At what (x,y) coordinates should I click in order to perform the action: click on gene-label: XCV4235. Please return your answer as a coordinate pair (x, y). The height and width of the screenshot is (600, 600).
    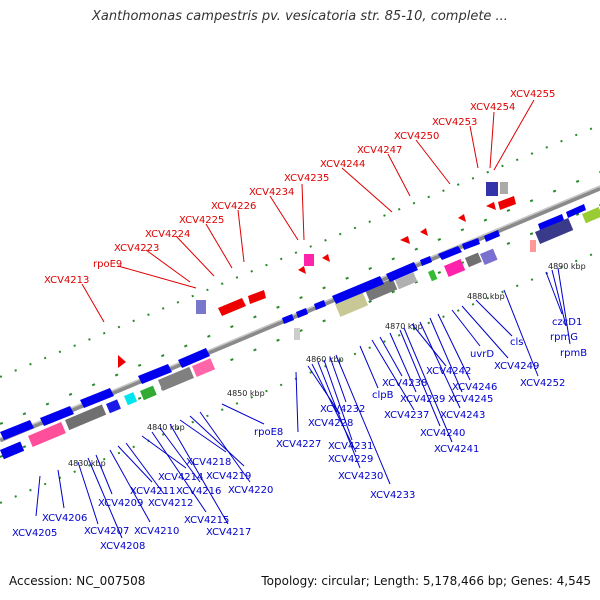
    Looking at the image, I should click on (306, 178).